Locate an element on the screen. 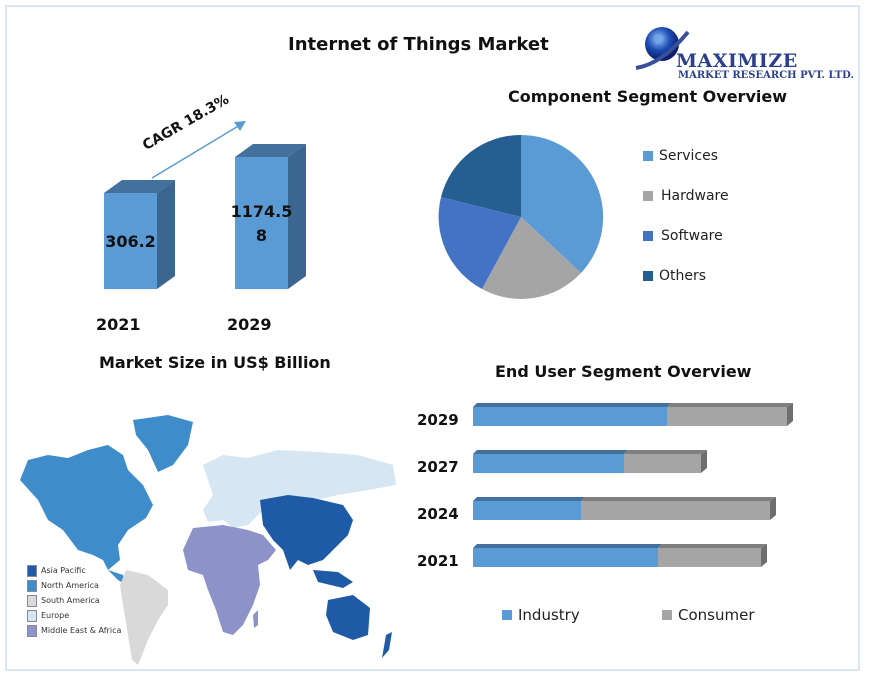 This screenshot has height=677, width=869. end-user-stacked-bars is located at coordinates (633, 485).